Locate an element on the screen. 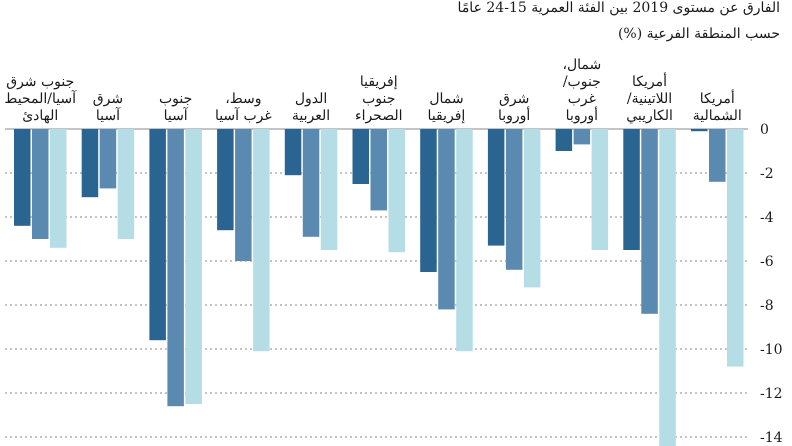 The height and width of the screenshot is (446, 792). y-tick-label: -14 is located at coordinates (771, 438).